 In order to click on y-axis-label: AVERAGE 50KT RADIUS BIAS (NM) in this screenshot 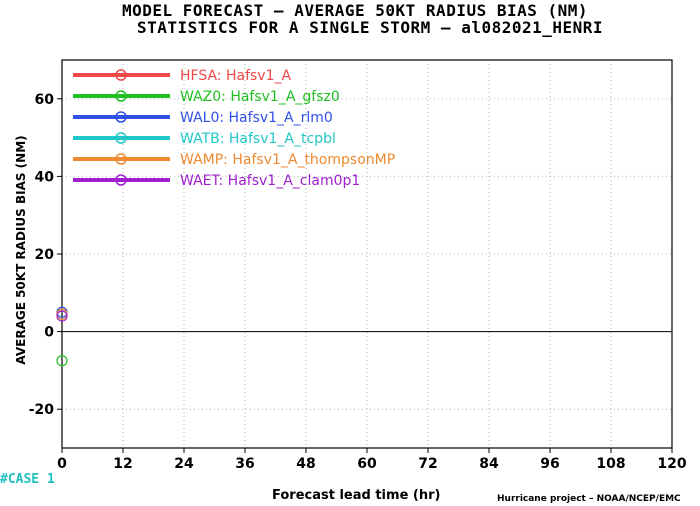, I will do `click(21, 250)`.